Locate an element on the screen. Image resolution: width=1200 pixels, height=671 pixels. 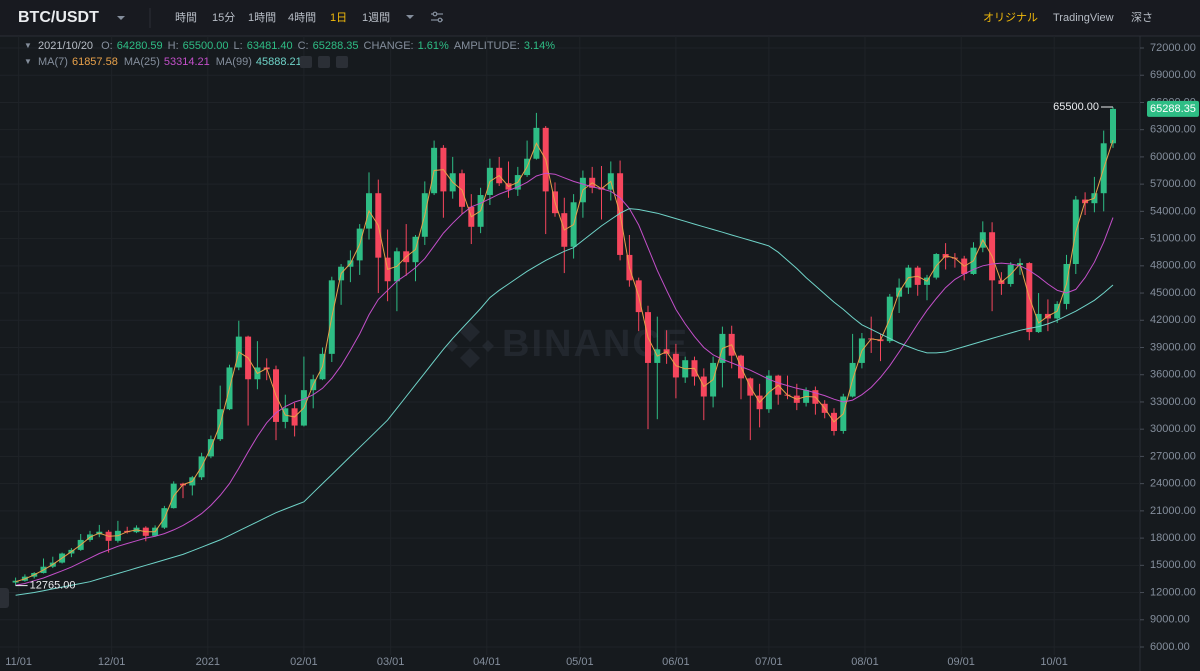
symbol: BTC/USDT is located at coordinates (58, 17).